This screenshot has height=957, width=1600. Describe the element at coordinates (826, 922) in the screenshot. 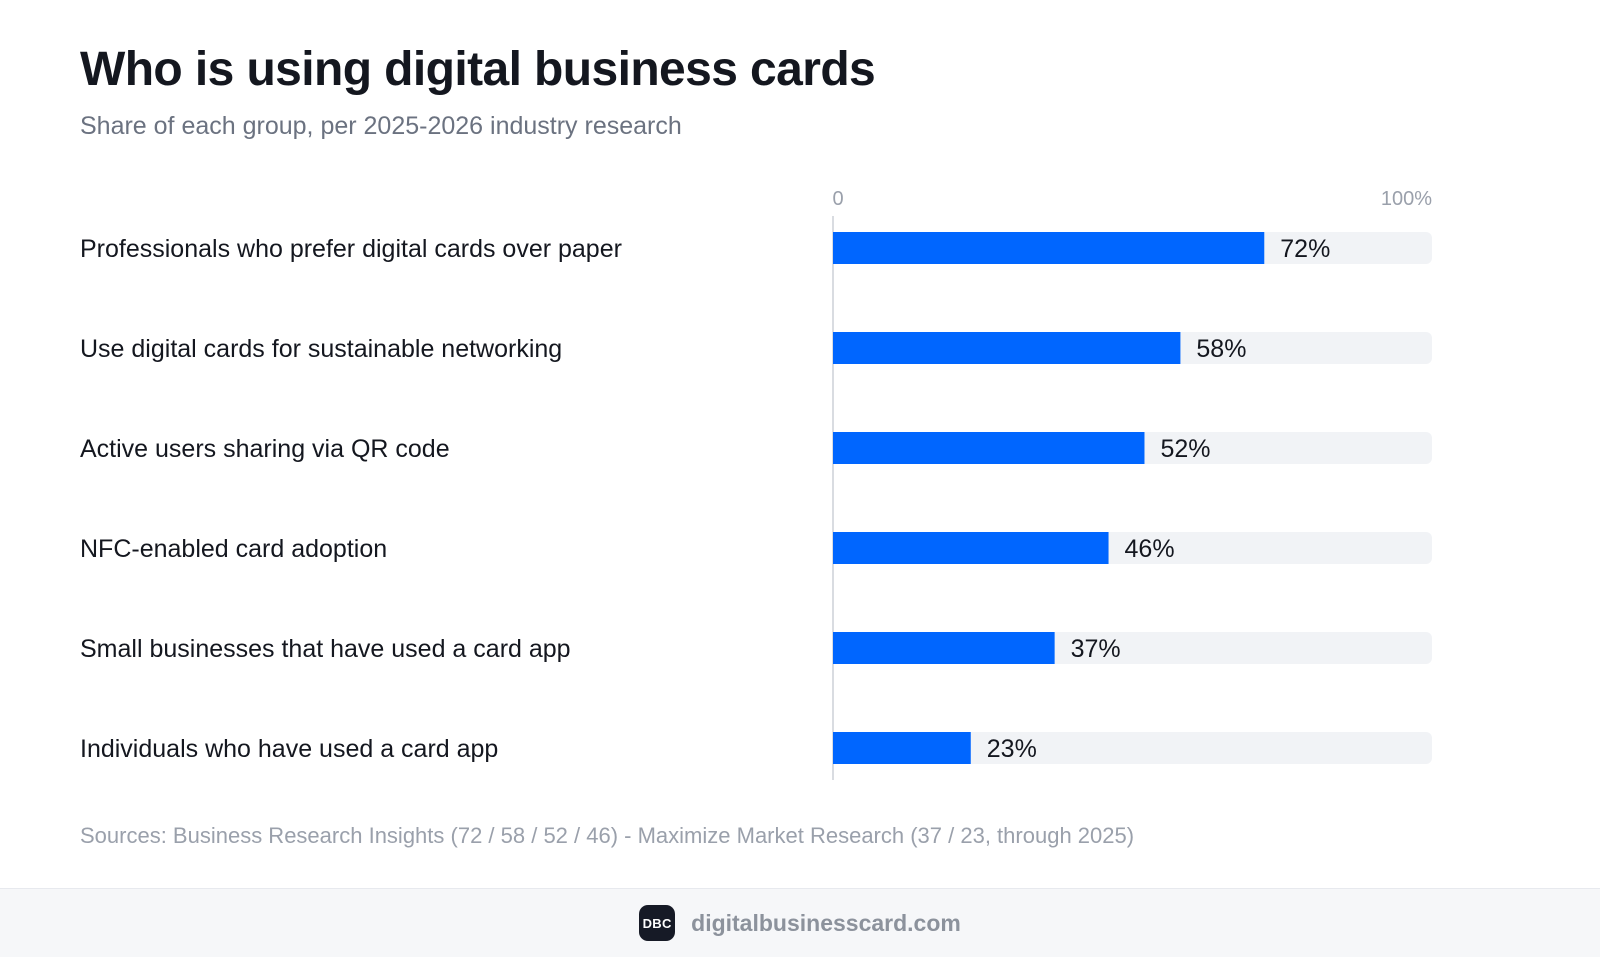

I see `brand-domain: digitalbusinesscard.com` at that location.